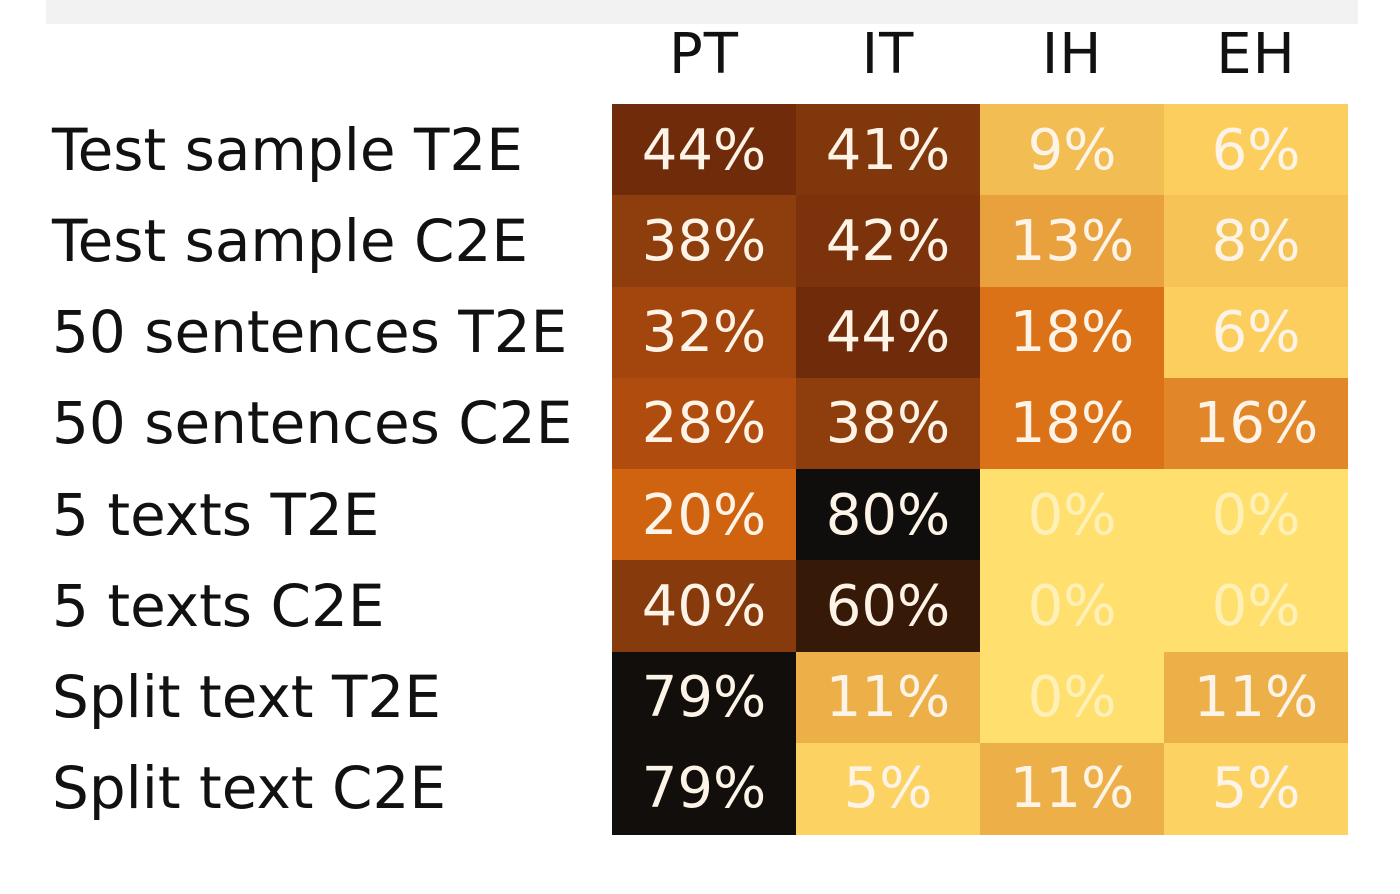 This screenshot has height=894, width=1400. I want to click on cell-value-label: 80%, so click(888, 515).